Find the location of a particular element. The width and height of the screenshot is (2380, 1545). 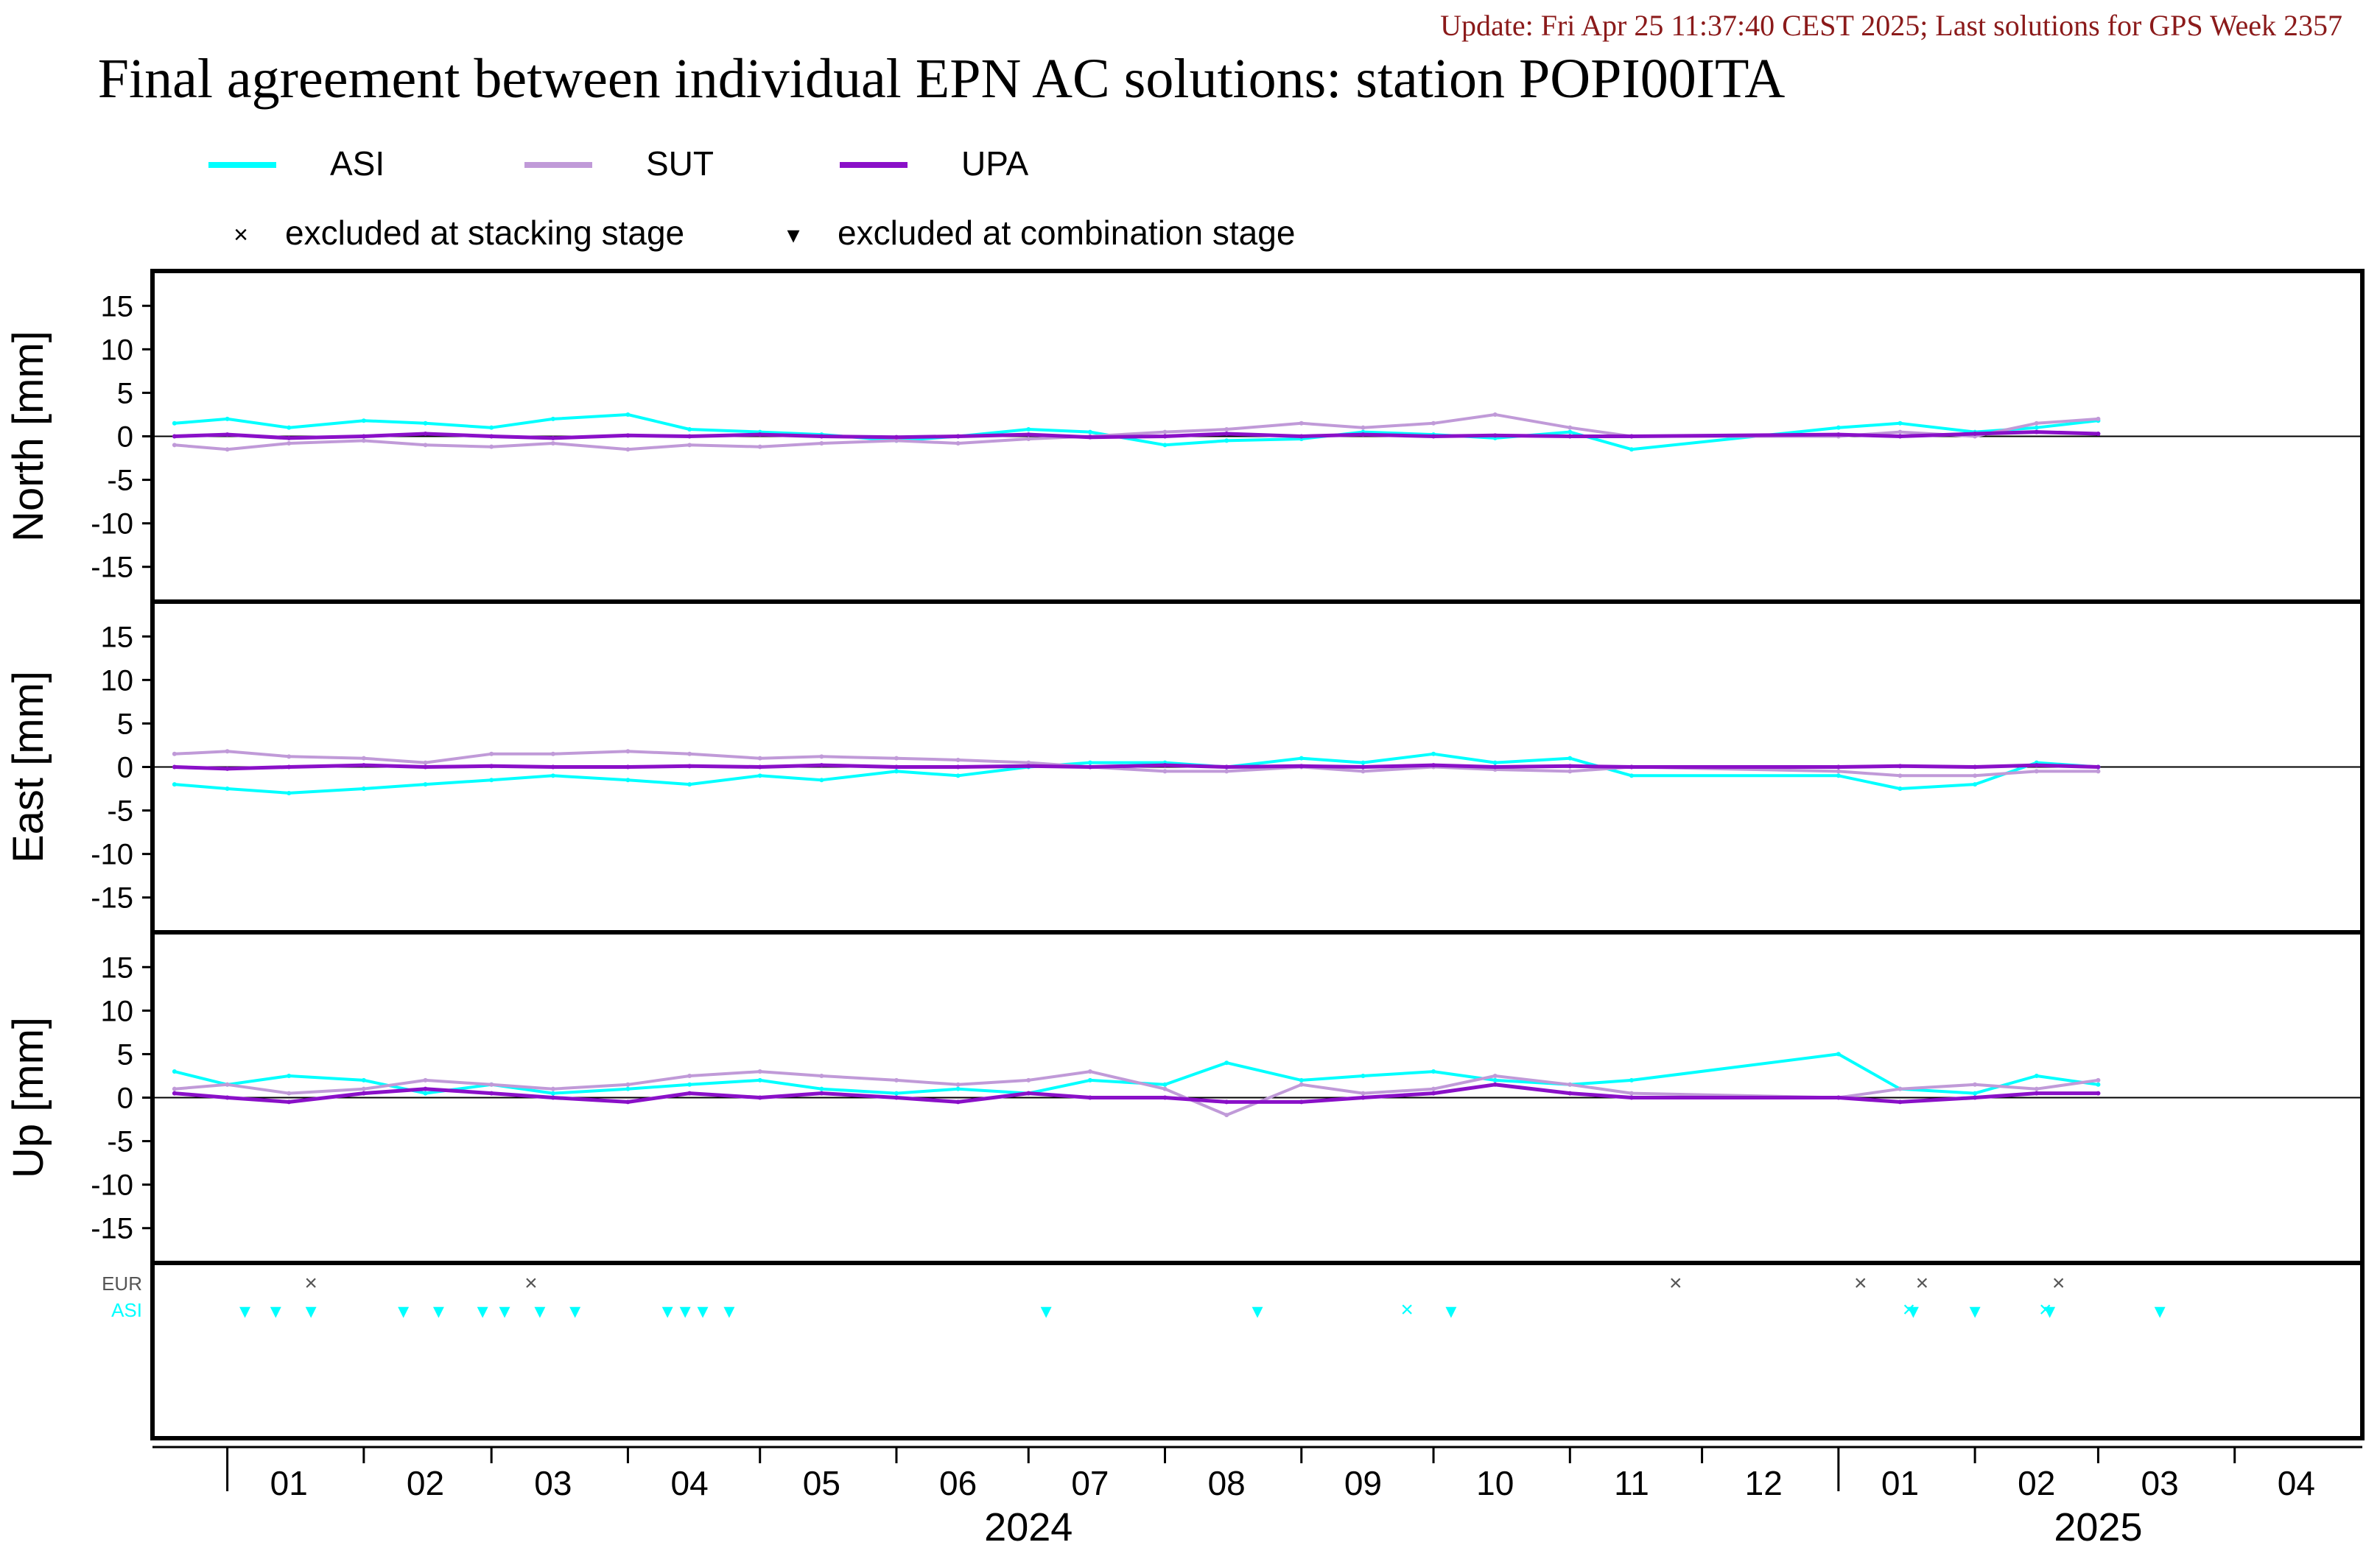

x-tick-label: 01 is located at coordinates (289, 1483).